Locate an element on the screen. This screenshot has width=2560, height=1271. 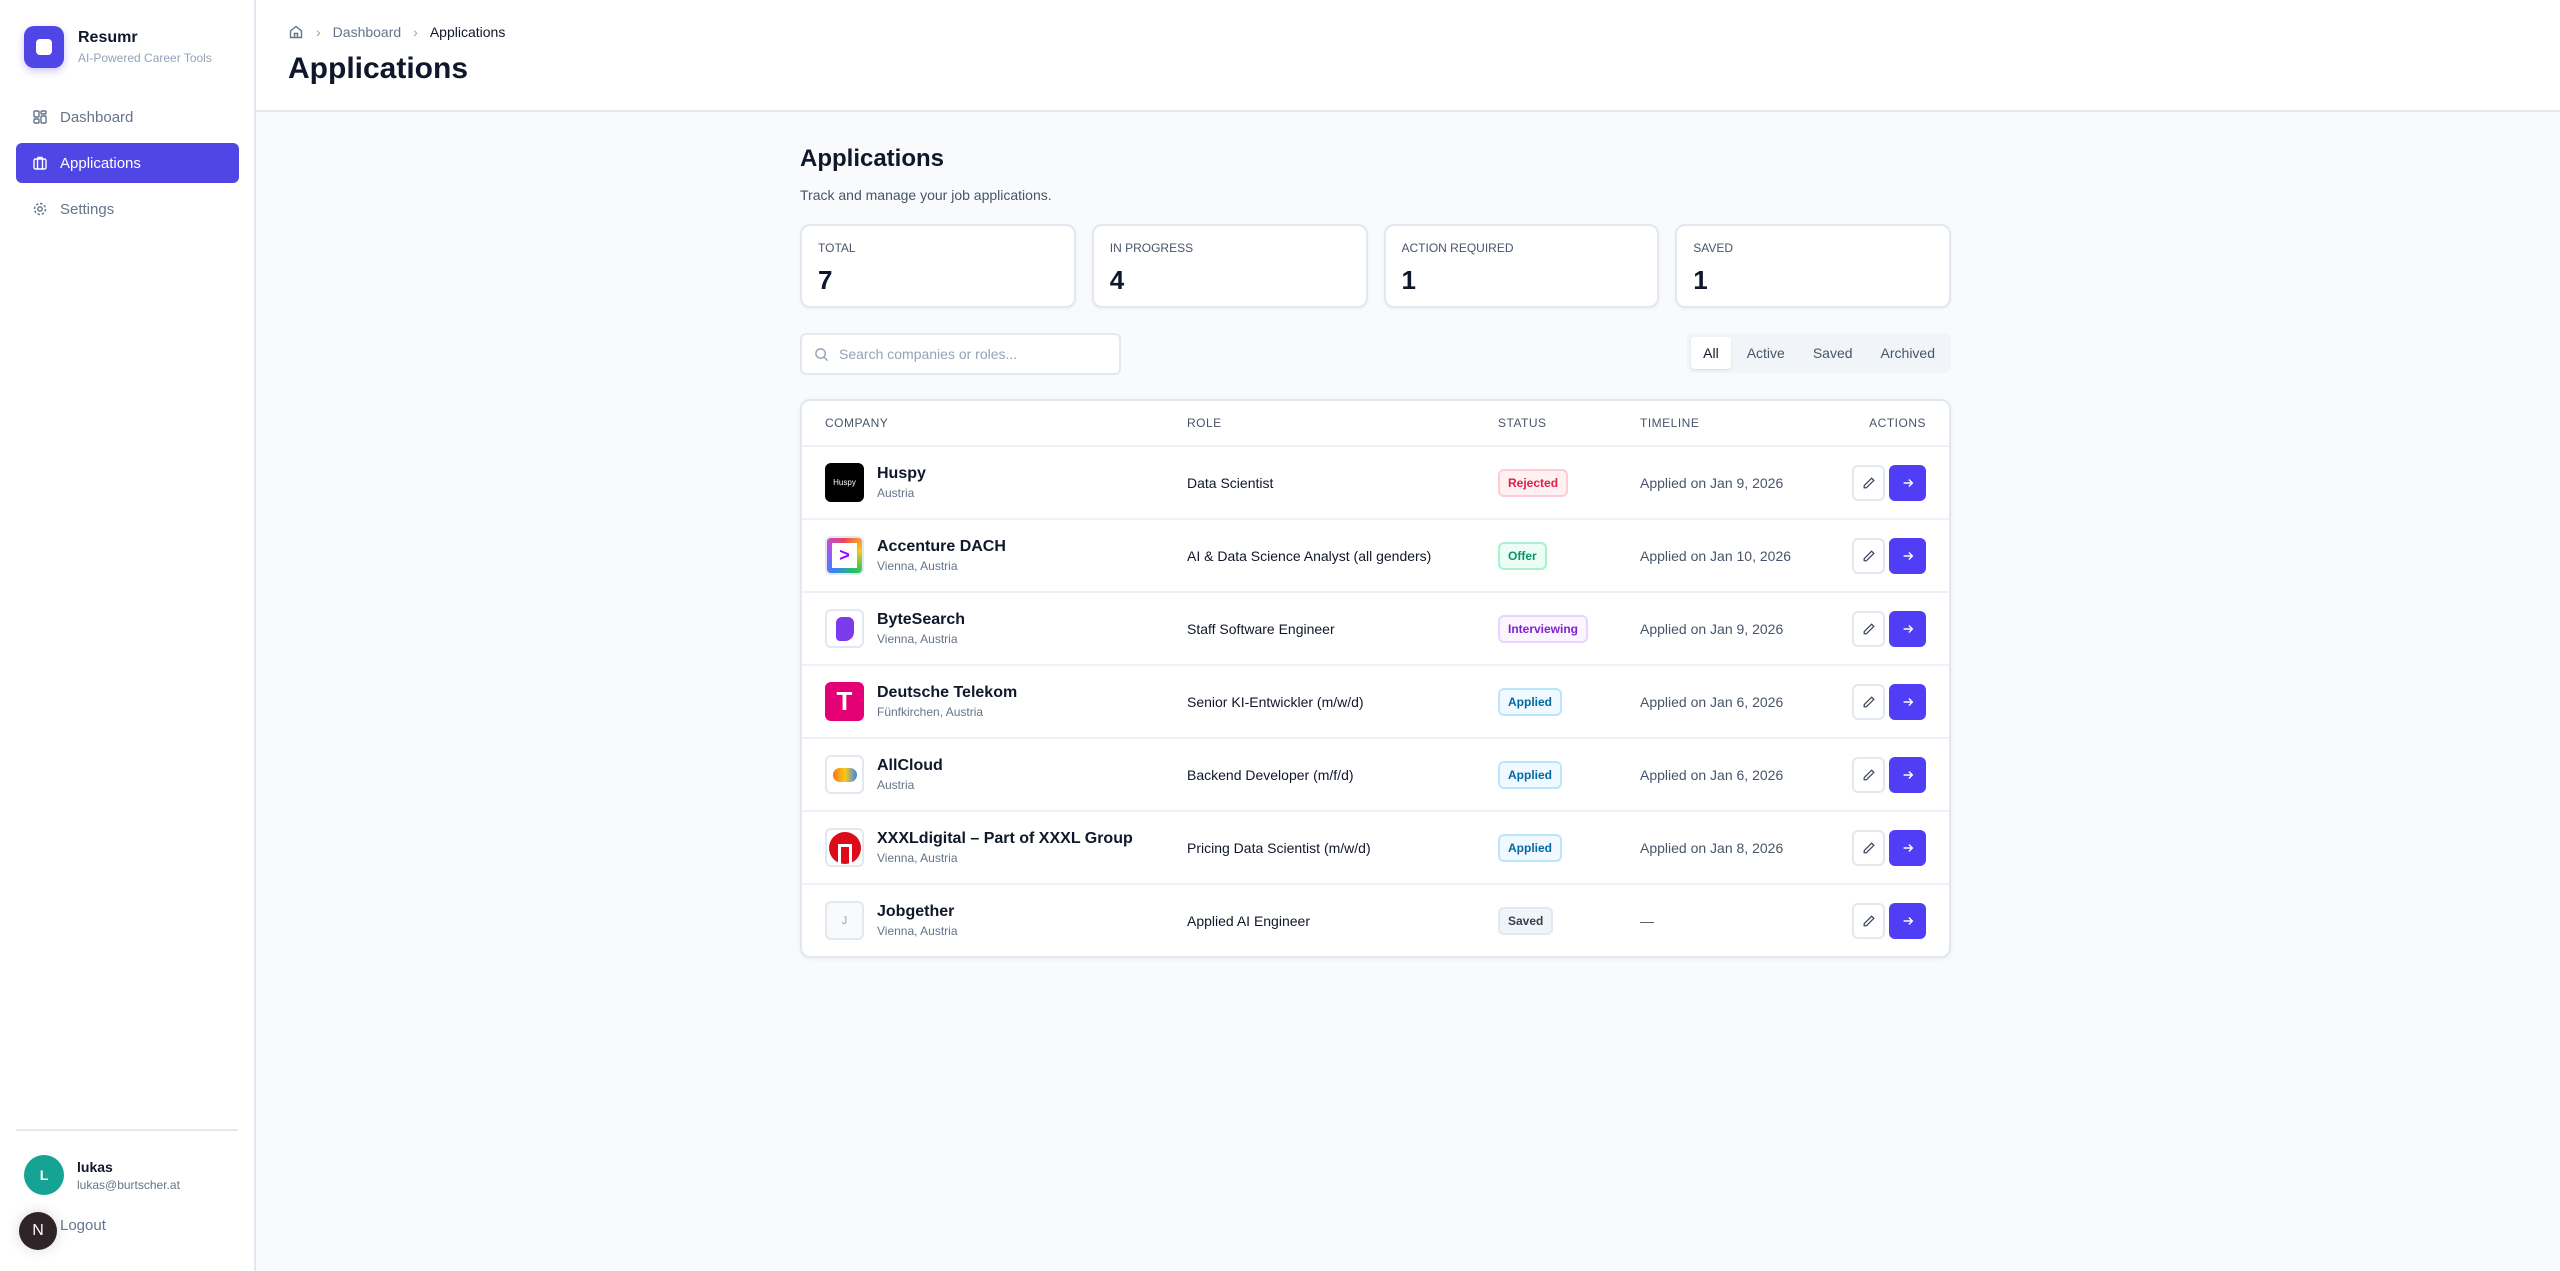
status-badge: Interviewing is located at coordinates (1543, 628).